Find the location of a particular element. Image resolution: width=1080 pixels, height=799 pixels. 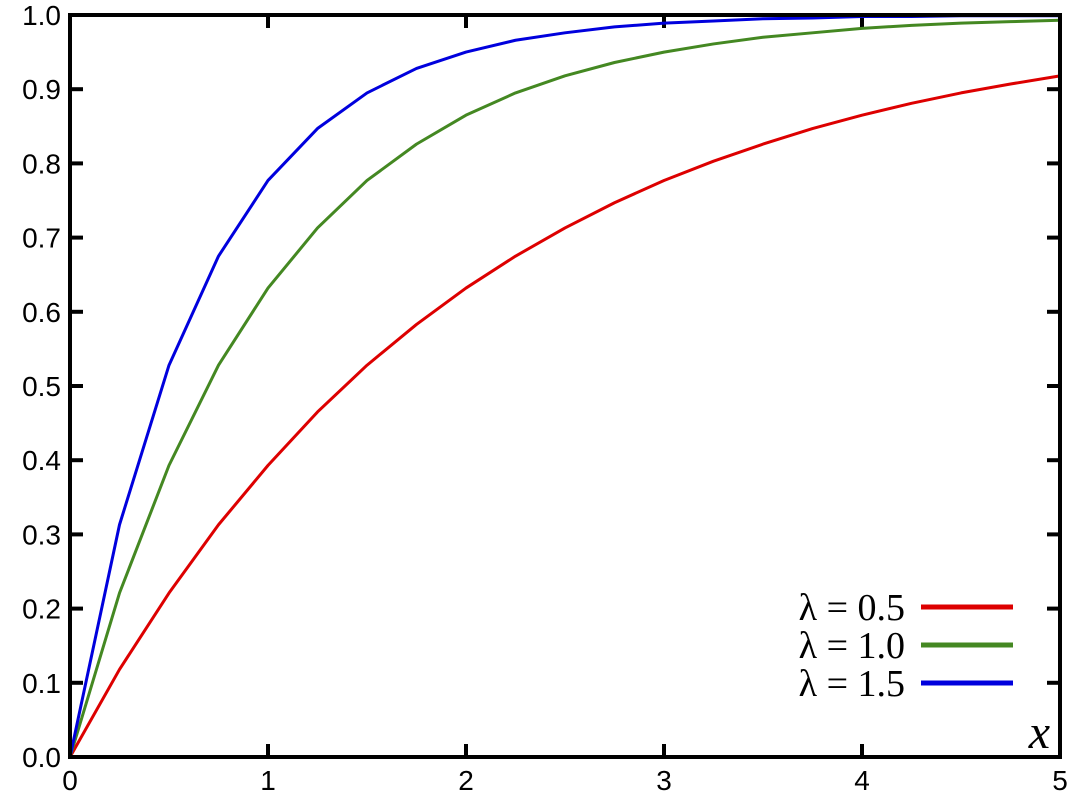

y-tick-label: 0.2 is located at coordinates (41, 609).